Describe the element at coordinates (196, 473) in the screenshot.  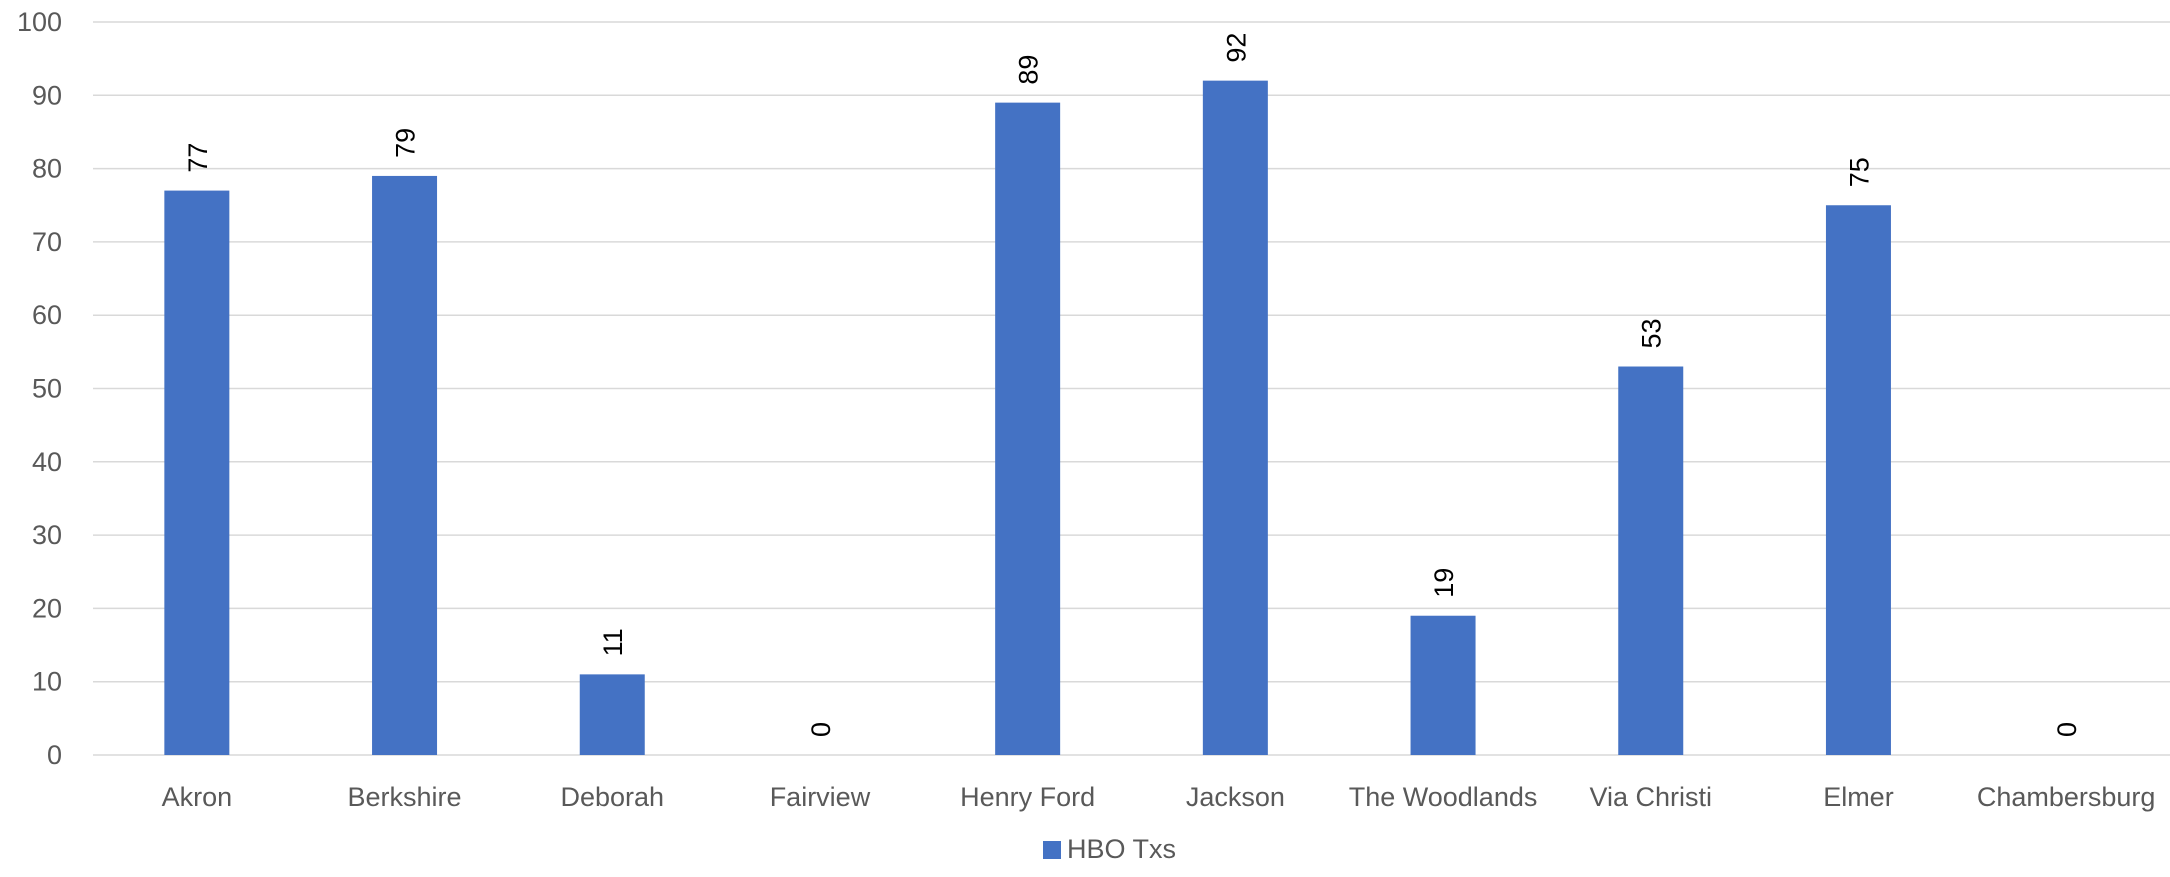
I see `bar-akron` at that location.